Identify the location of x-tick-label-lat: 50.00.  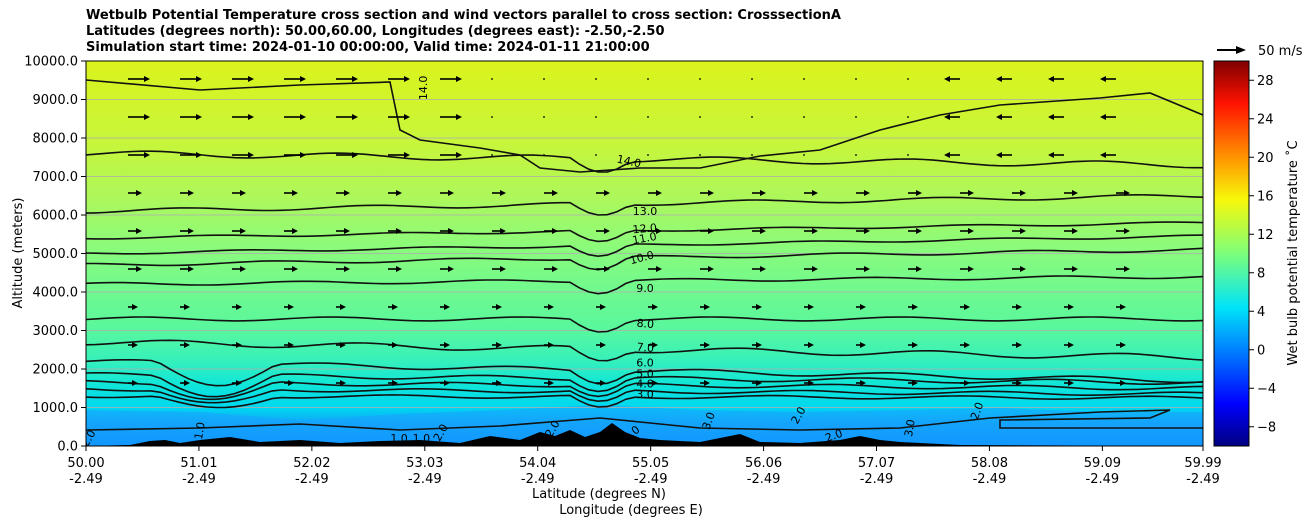
(85, 463).